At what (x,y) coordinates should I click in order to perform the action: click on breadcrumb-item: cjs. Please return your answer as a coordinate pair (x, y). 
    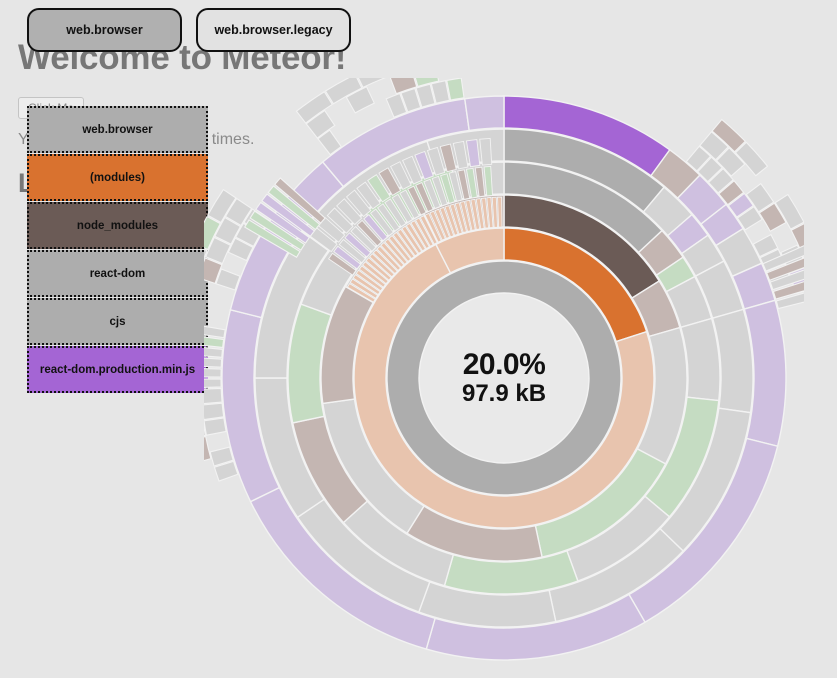
    Looking at the image, I should click on (117, 321).